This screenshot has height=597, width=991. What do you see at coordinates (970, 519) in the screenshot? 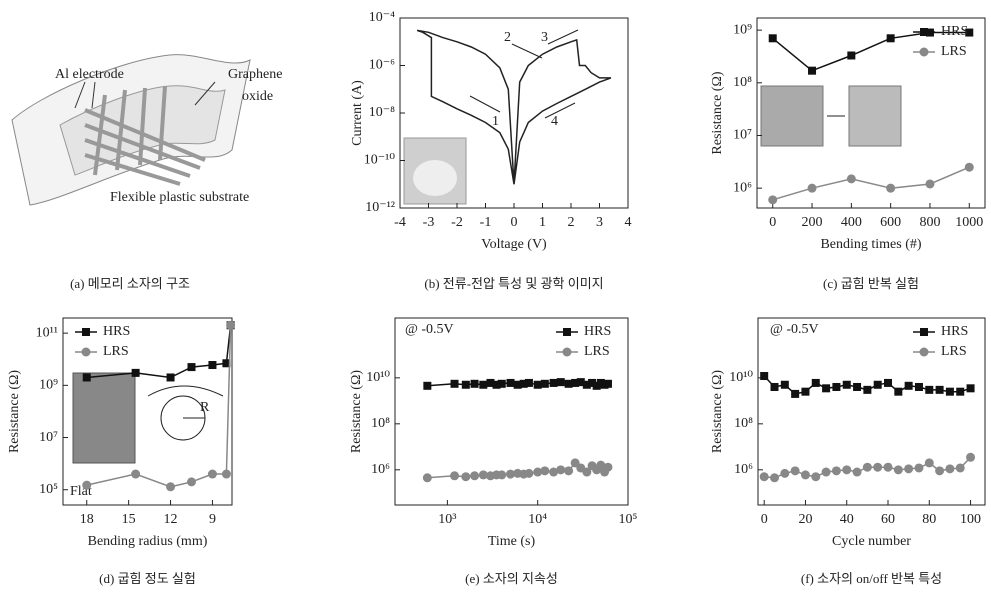
I see `x-tick-label: 100` at bounding box center [970, 519].